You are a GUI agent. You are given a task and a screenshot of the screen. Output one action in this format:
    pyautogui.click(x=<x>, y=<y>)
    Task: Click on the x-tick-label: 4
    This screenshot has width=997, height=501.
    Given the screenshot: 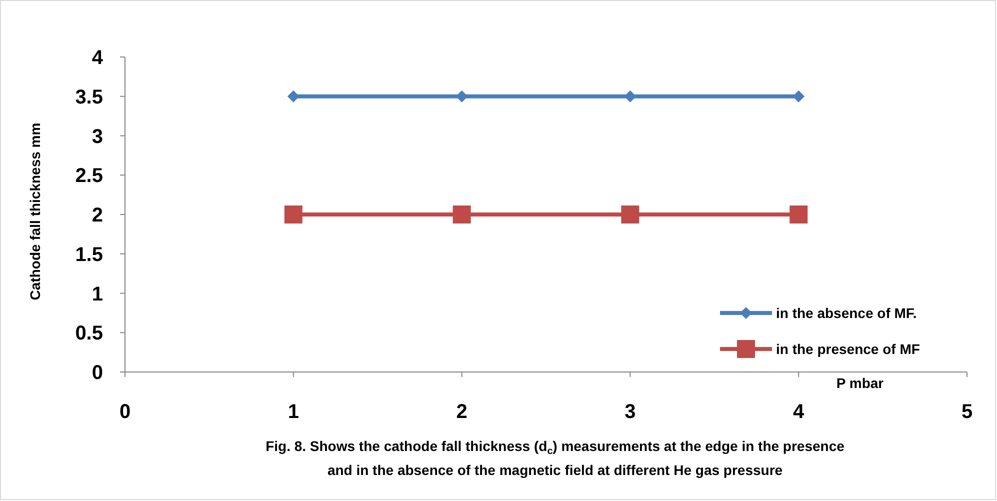 What is the action you would take?
    pyautogui.click(x=799, y=412)
    